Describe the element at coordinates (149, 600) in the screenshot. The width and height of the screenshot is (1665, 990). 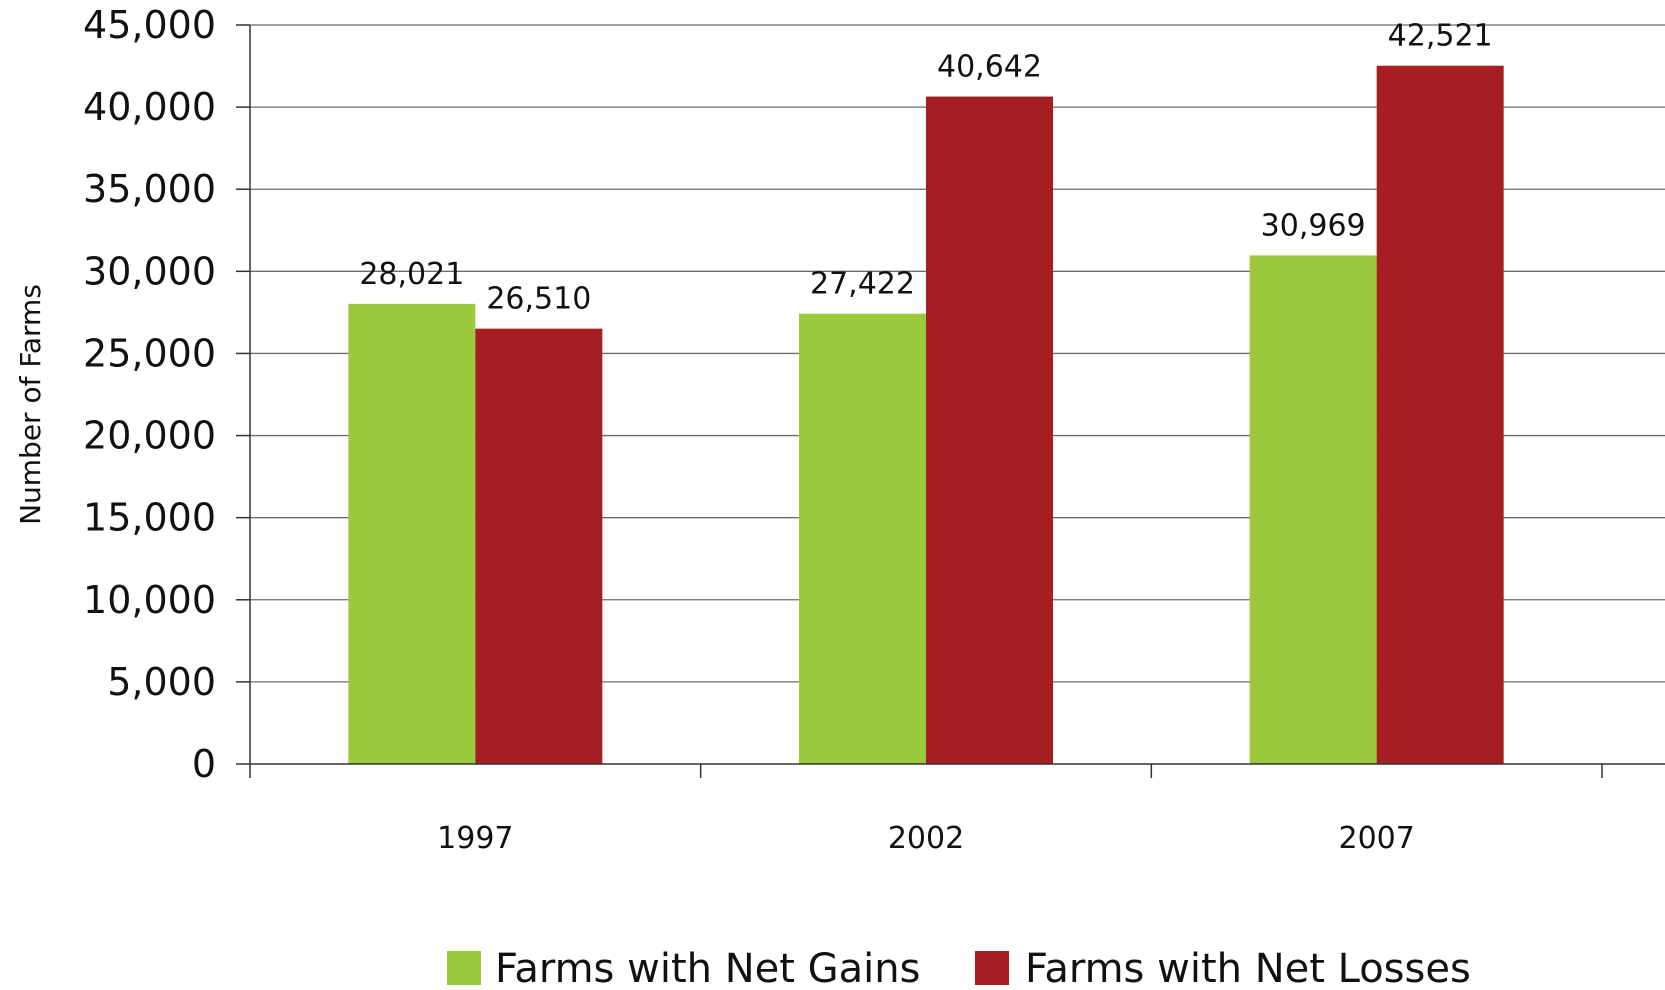
I see `y-tick-label: 10,000` at that location.